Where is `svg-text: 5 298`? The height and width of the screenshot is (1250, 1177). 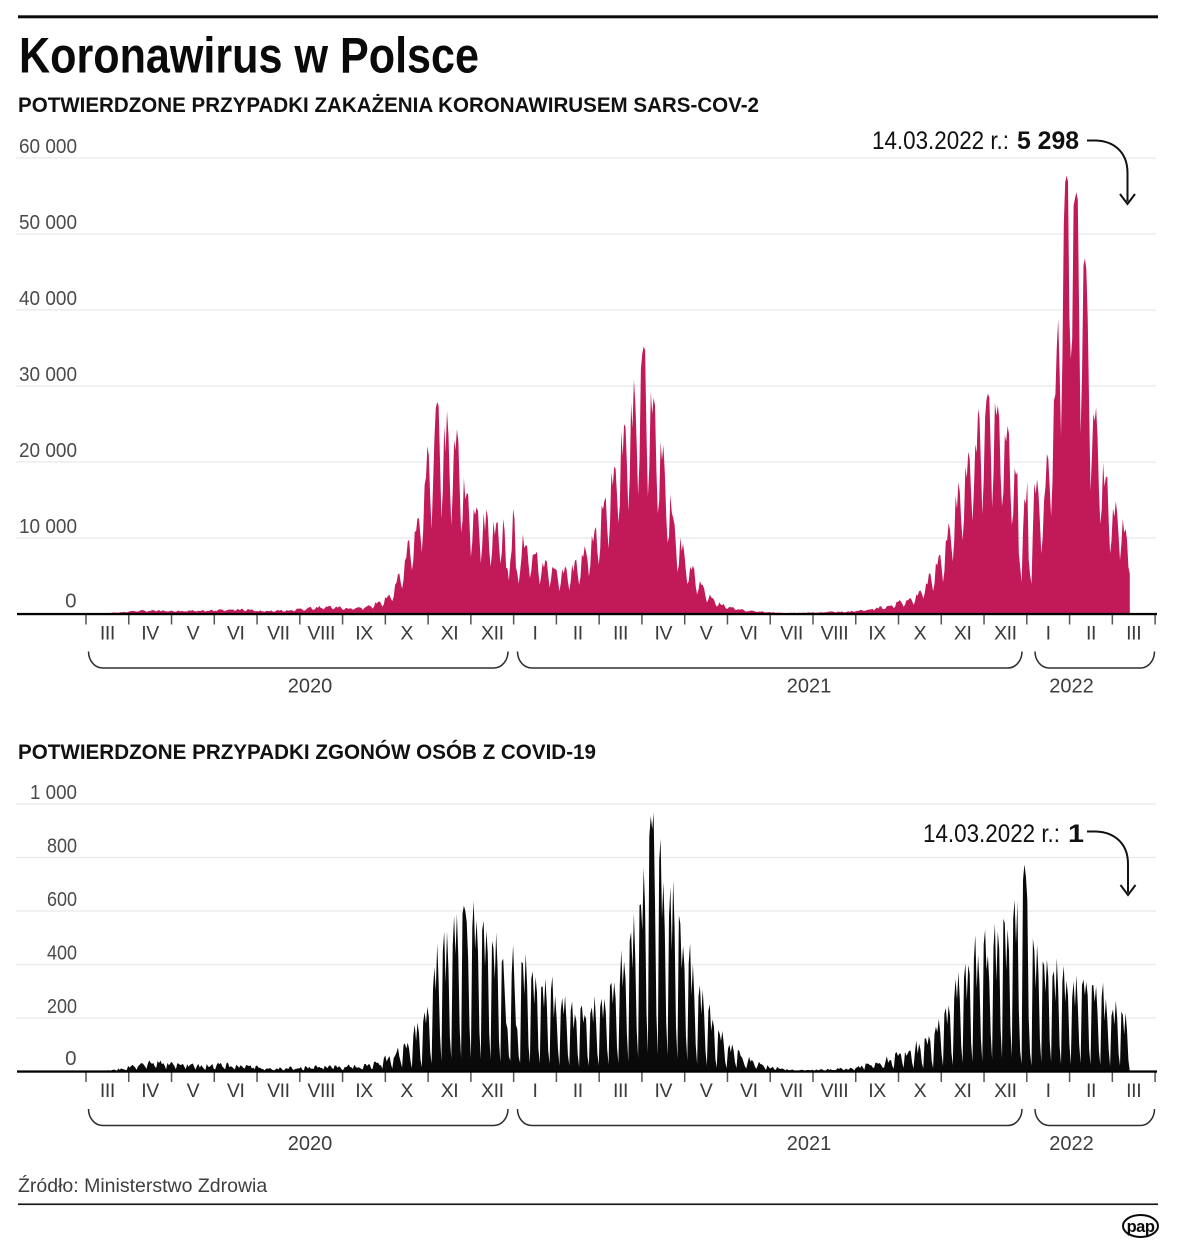 svg-text: 5 298 is located at coordinates (1048, 141).